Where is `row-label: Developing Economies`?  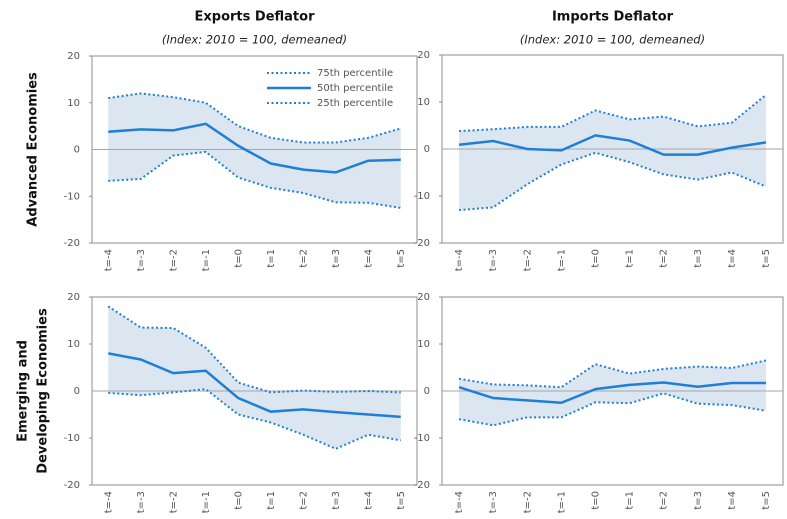
row-label: Developing Economies is located at coordinates (43, 391).